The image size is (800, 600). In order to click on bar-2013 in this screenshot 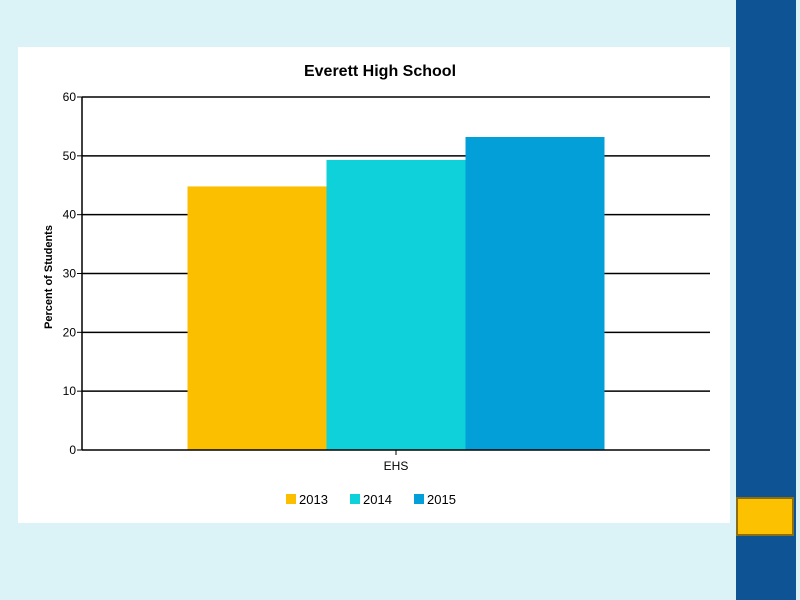, I will do `click(257, 318)`.